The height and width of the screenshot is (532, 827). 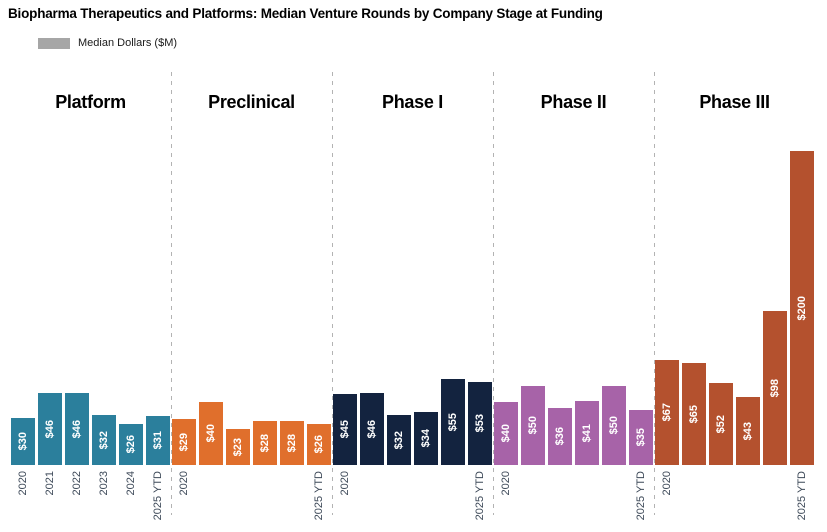 What do you see at coordinates (184, 442) in the screenshot?
I see `bar-value-label: $29` at bounding box center [184, 442].